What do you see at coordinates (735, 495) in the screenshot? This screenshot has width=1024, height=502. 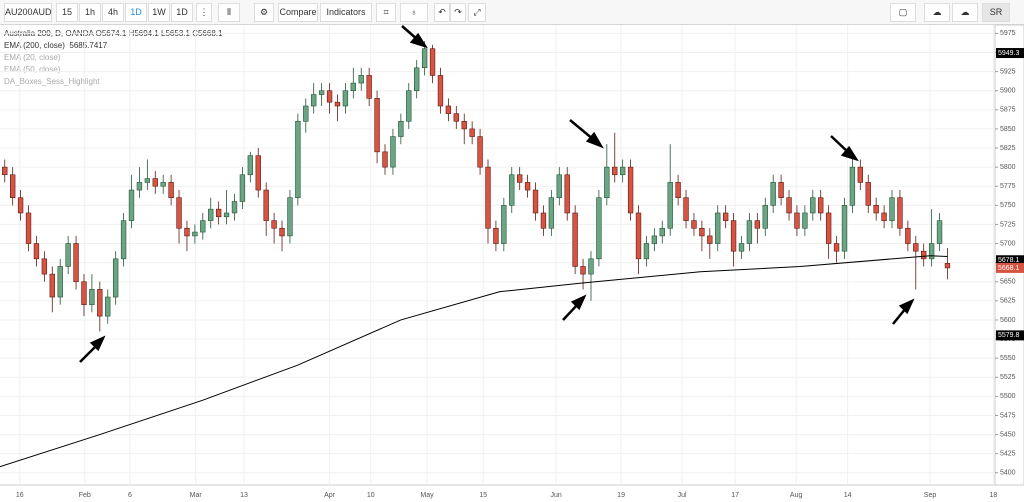 I see `x-tick-label: 17` at bounding box center [735, 495].